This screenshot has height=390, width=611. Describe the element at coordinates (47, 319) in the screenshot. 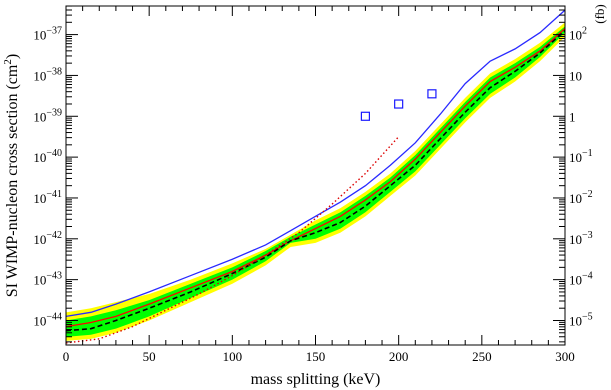

I see `y-tick-label-left: 10−44` at that location.